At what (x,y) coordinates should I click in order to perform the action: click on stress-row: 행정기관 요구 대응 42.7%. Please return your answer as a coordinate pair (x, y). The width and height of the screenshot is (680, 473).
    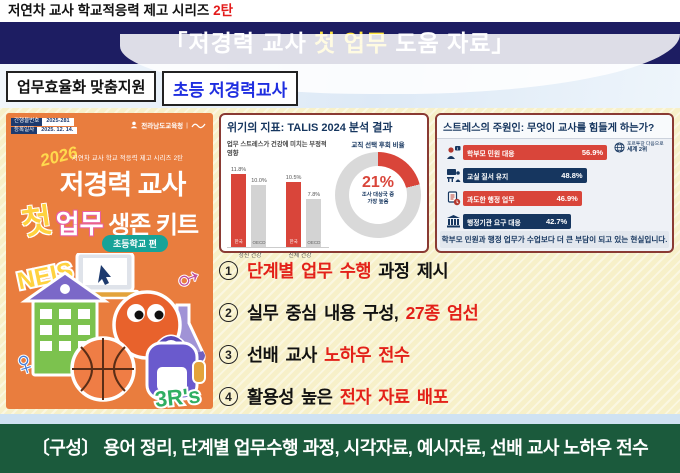
    Looking at the image, I should click on (555, 221).